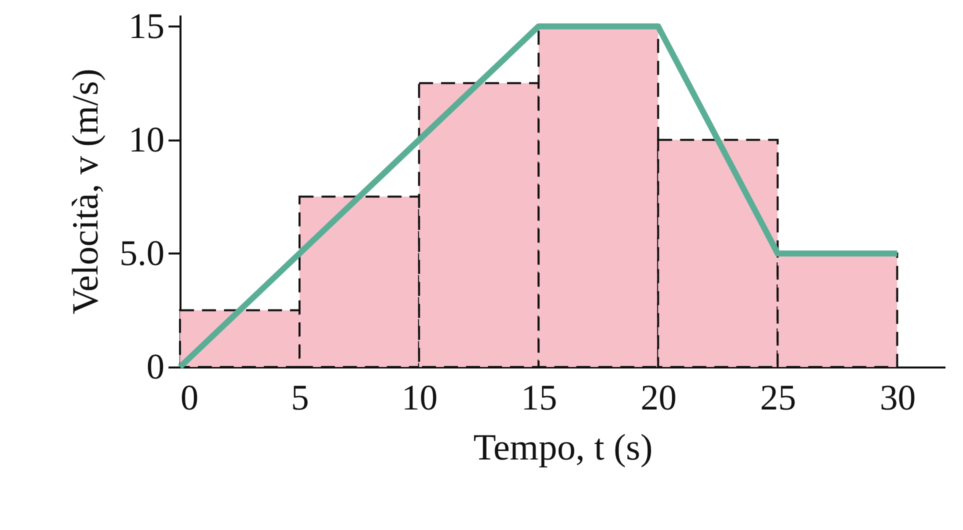 Image resolution: width=963 pixels, height=530 pixels. I want to click on x-tick-label: 15, so click(539, 398).